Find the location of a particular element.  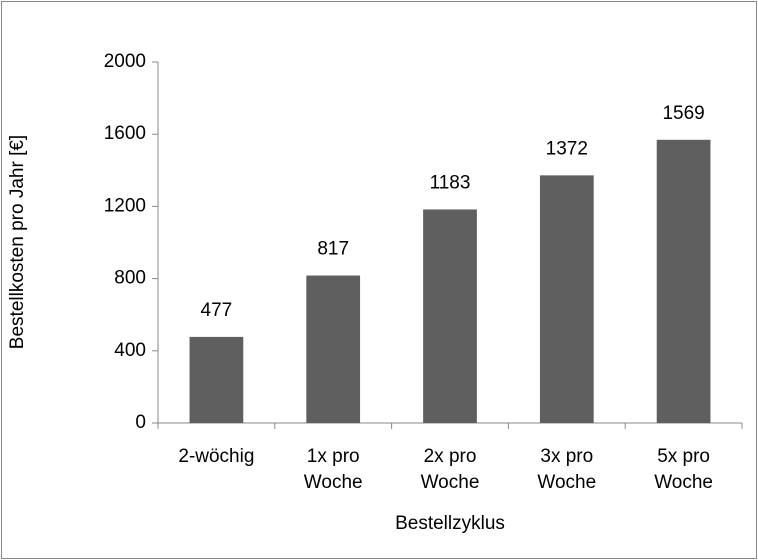

y-tick-label: 1600 is located at coordinates (125, 133).